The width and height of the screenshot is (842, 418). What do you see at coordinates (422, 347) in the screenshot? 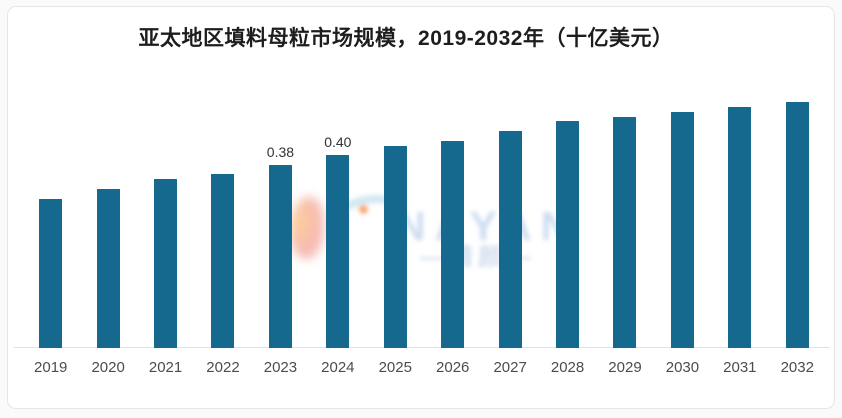
I see `x-axis-line` at bounding box center [422, 347].